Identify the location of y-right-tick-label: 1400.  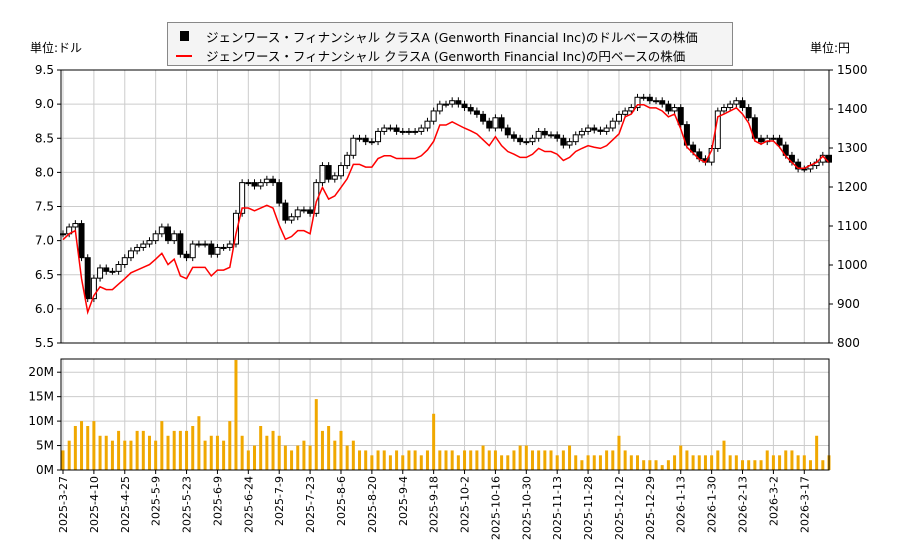
(852, 109).